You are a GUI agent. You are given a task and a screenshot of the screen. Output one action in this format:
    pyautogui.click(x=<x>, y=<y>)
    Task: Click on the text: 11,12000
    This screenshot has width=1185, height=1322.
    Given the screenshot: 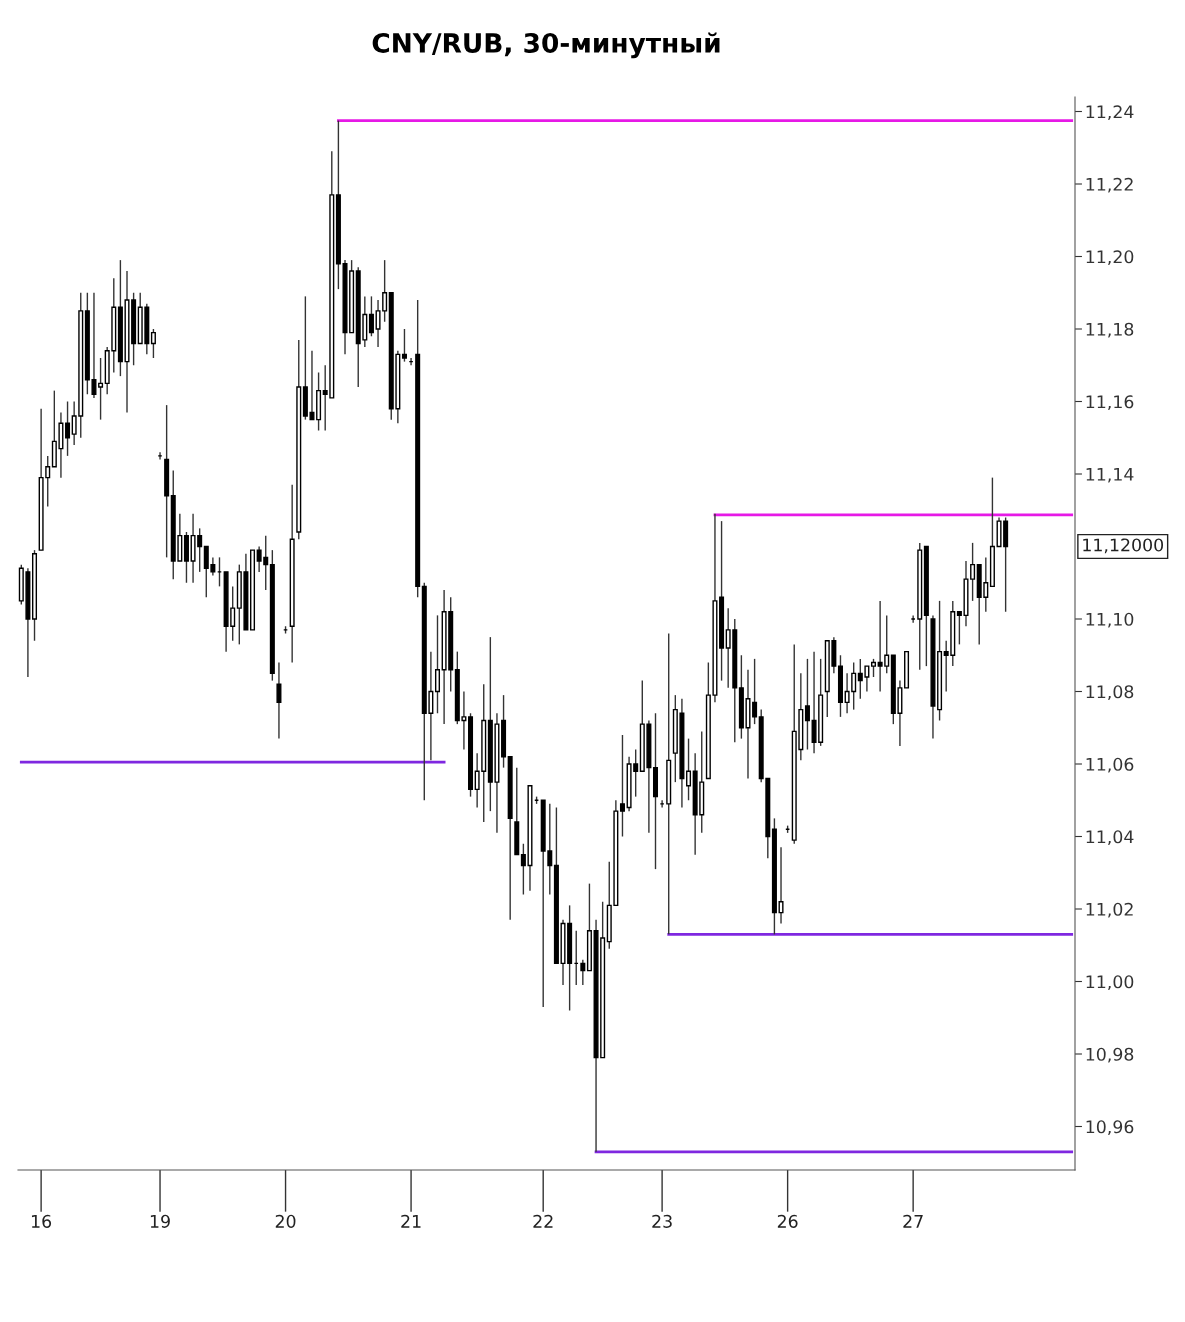 What is the action you would take?
    pyautogui.click(x=1123, y=546)
    